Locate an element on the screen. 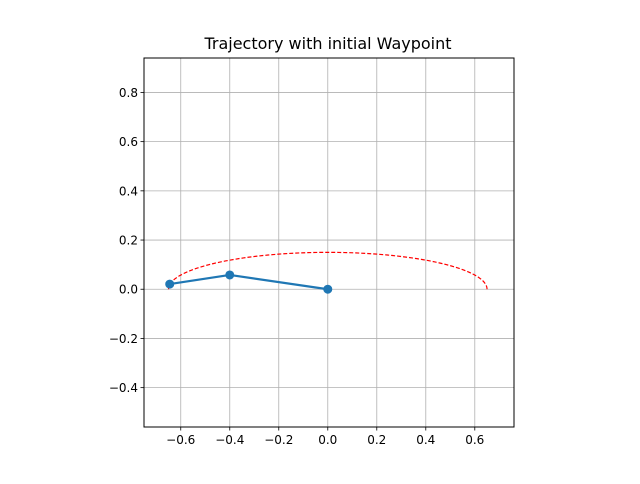  y-tick-label: 0.4 is located at coordinates (128, 191).